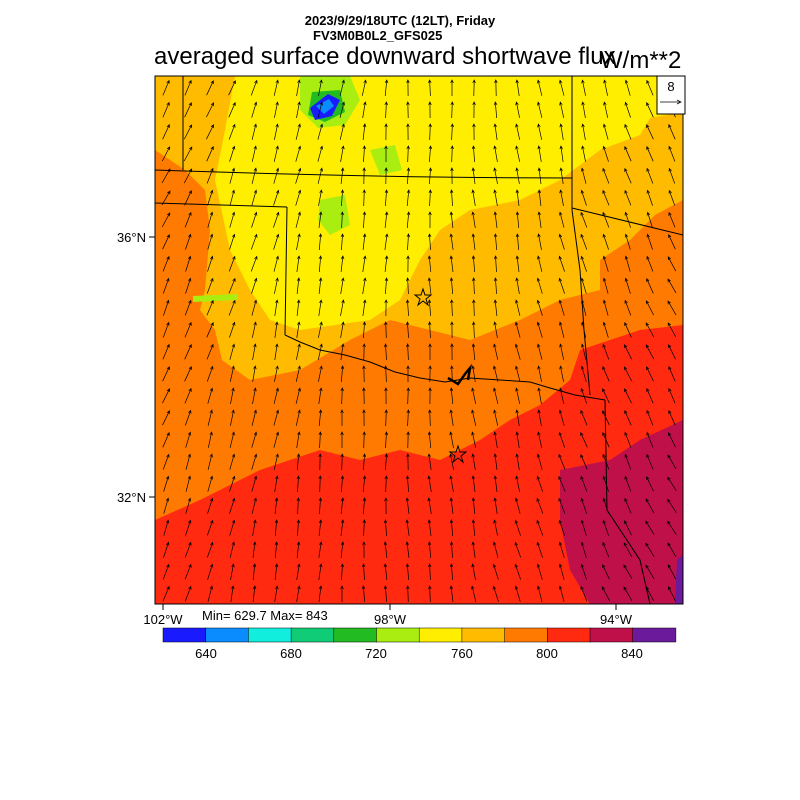 Image resolution: width=800 pixels, height=800 pixels. Describe the element at coordinates (671, 95) in the screenshot. I see `vector-reference-box: 8` at that location.